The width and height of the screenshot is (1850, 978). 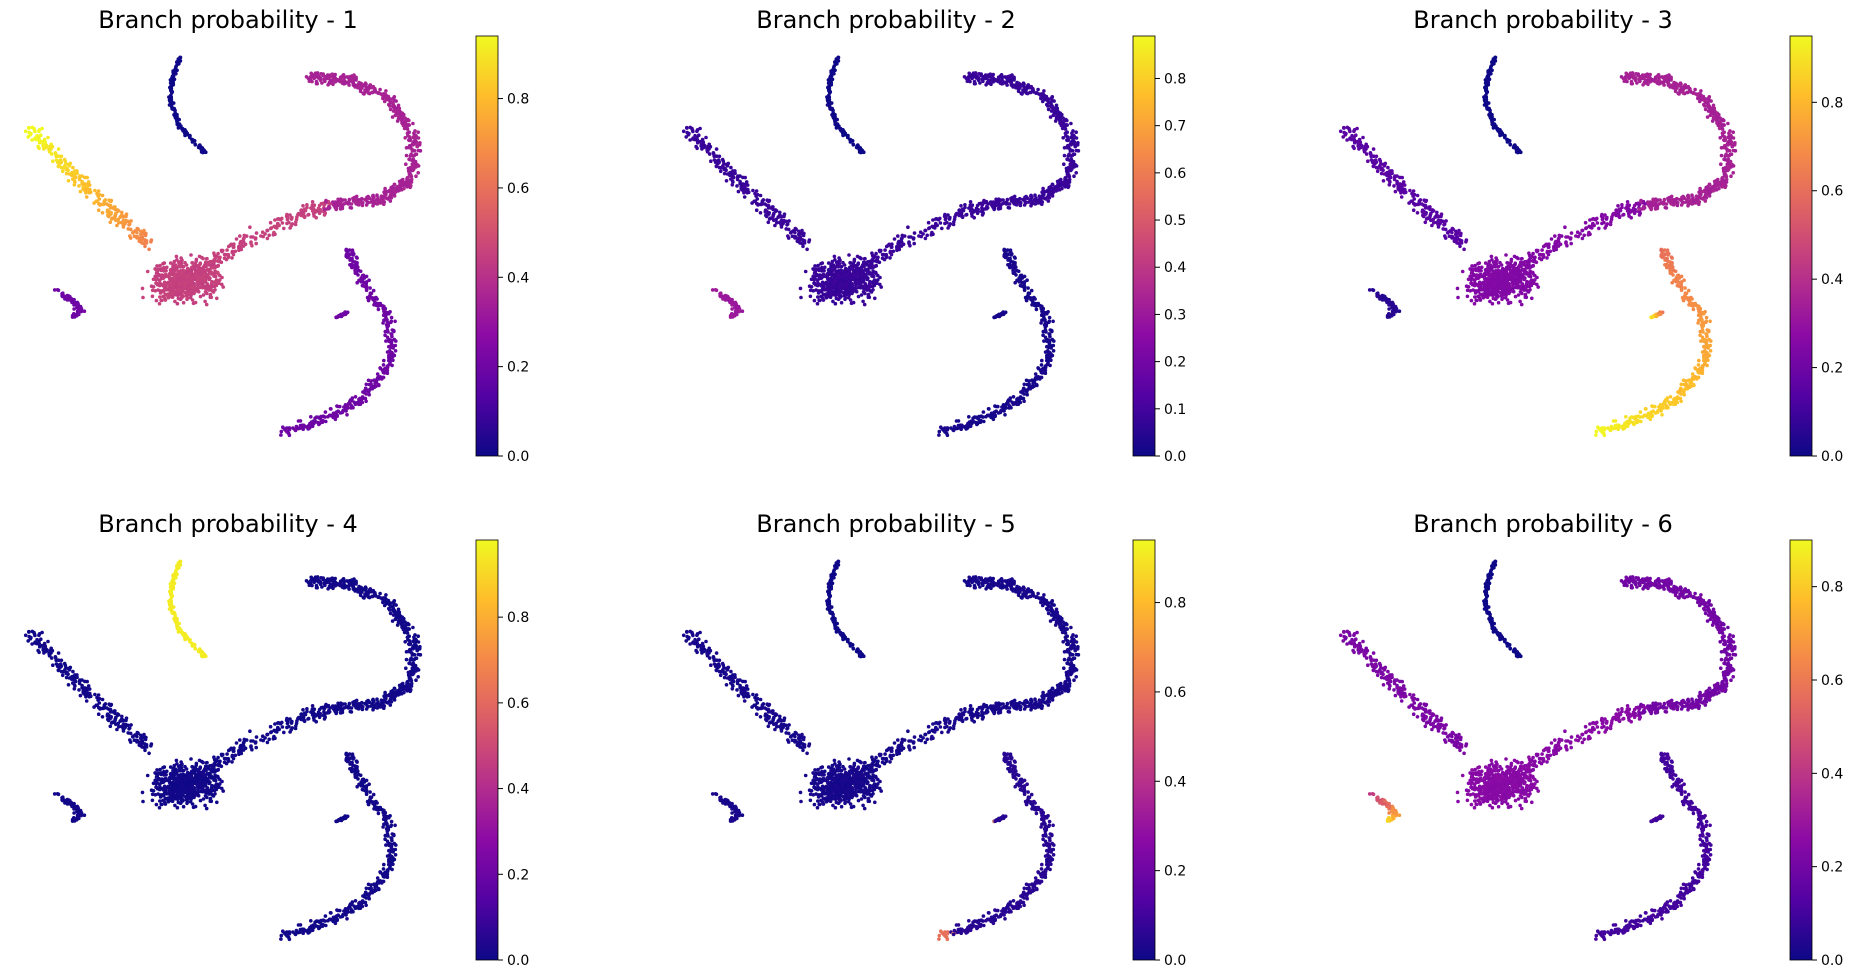 What do you see at coordinates (1175, 127) in the screenshot?
I see `colorbar-tick-label: 0.7` at bounding box center [1175, 127].